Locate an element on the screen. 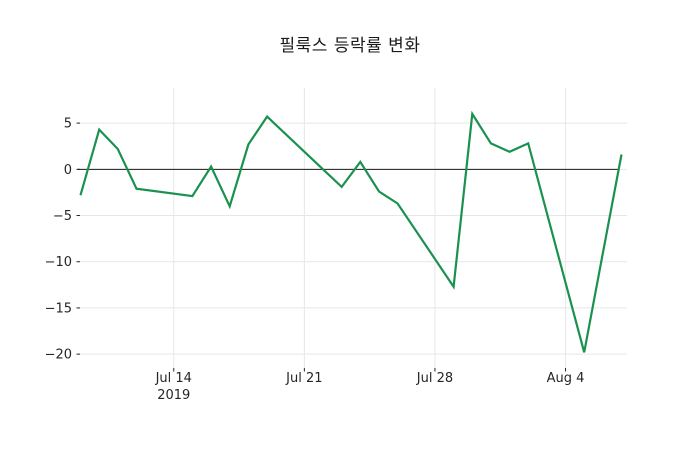 Image resolution: width=700 pixels, height=450 pixels. x-tick-label: Jul 28 is located at coordinates (434, 378).